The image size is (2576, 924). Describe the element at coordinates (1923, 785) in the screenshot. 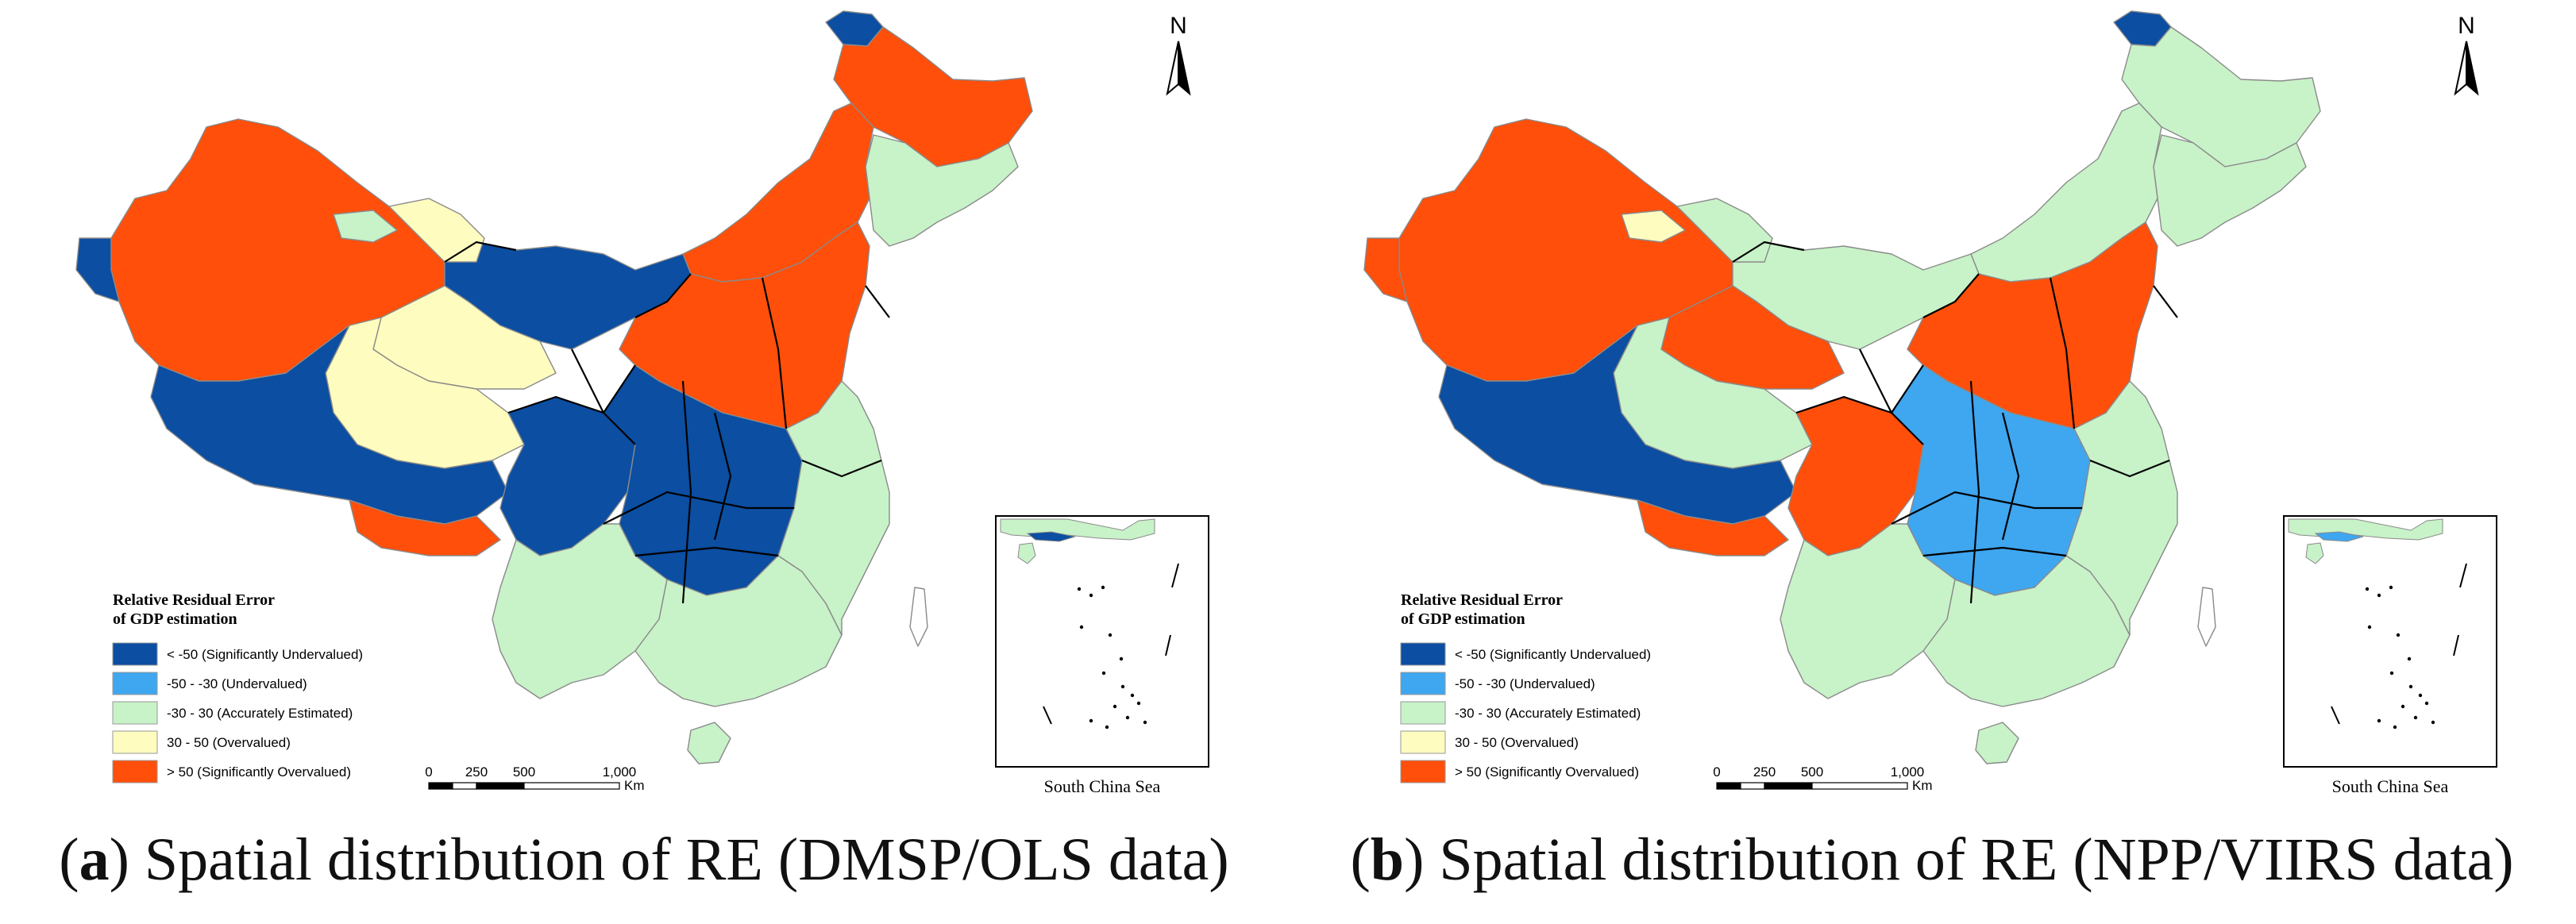

I see `scale-unit-label: Km` at that location.